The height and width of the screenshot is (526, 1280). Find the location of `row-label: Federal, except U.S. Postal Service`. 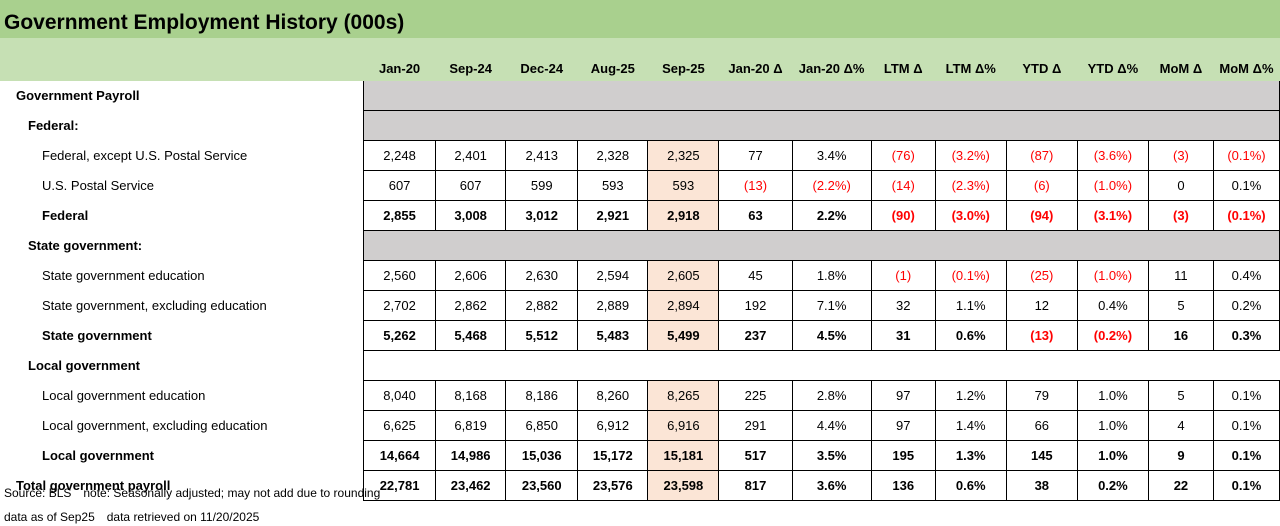

row-label: Federal, except U.S. Postal Service is located at coordinates (182, 155).